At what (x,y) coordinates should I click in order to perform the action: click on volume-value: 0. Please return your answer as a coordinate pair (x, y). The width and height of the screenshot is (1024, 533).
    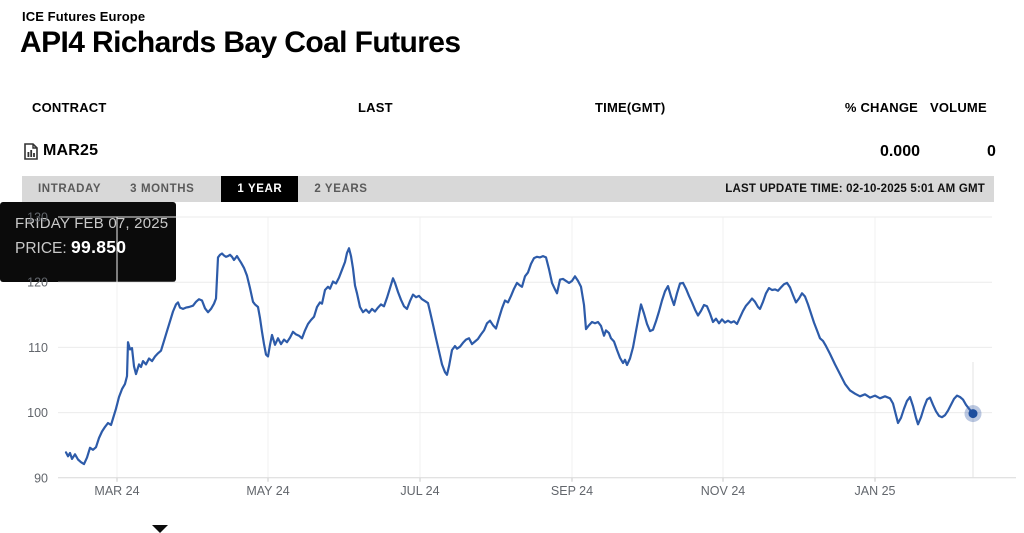
    Looking at the image, I should click on (991, 151).